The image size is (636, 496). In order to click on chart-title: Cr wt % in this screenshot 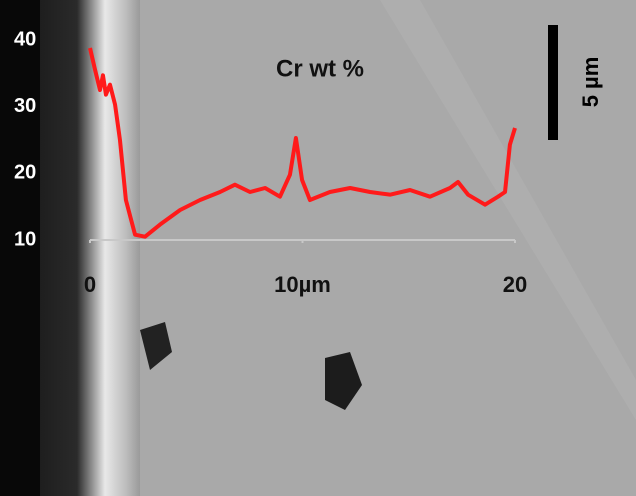, I will do `click(320, 68)`.